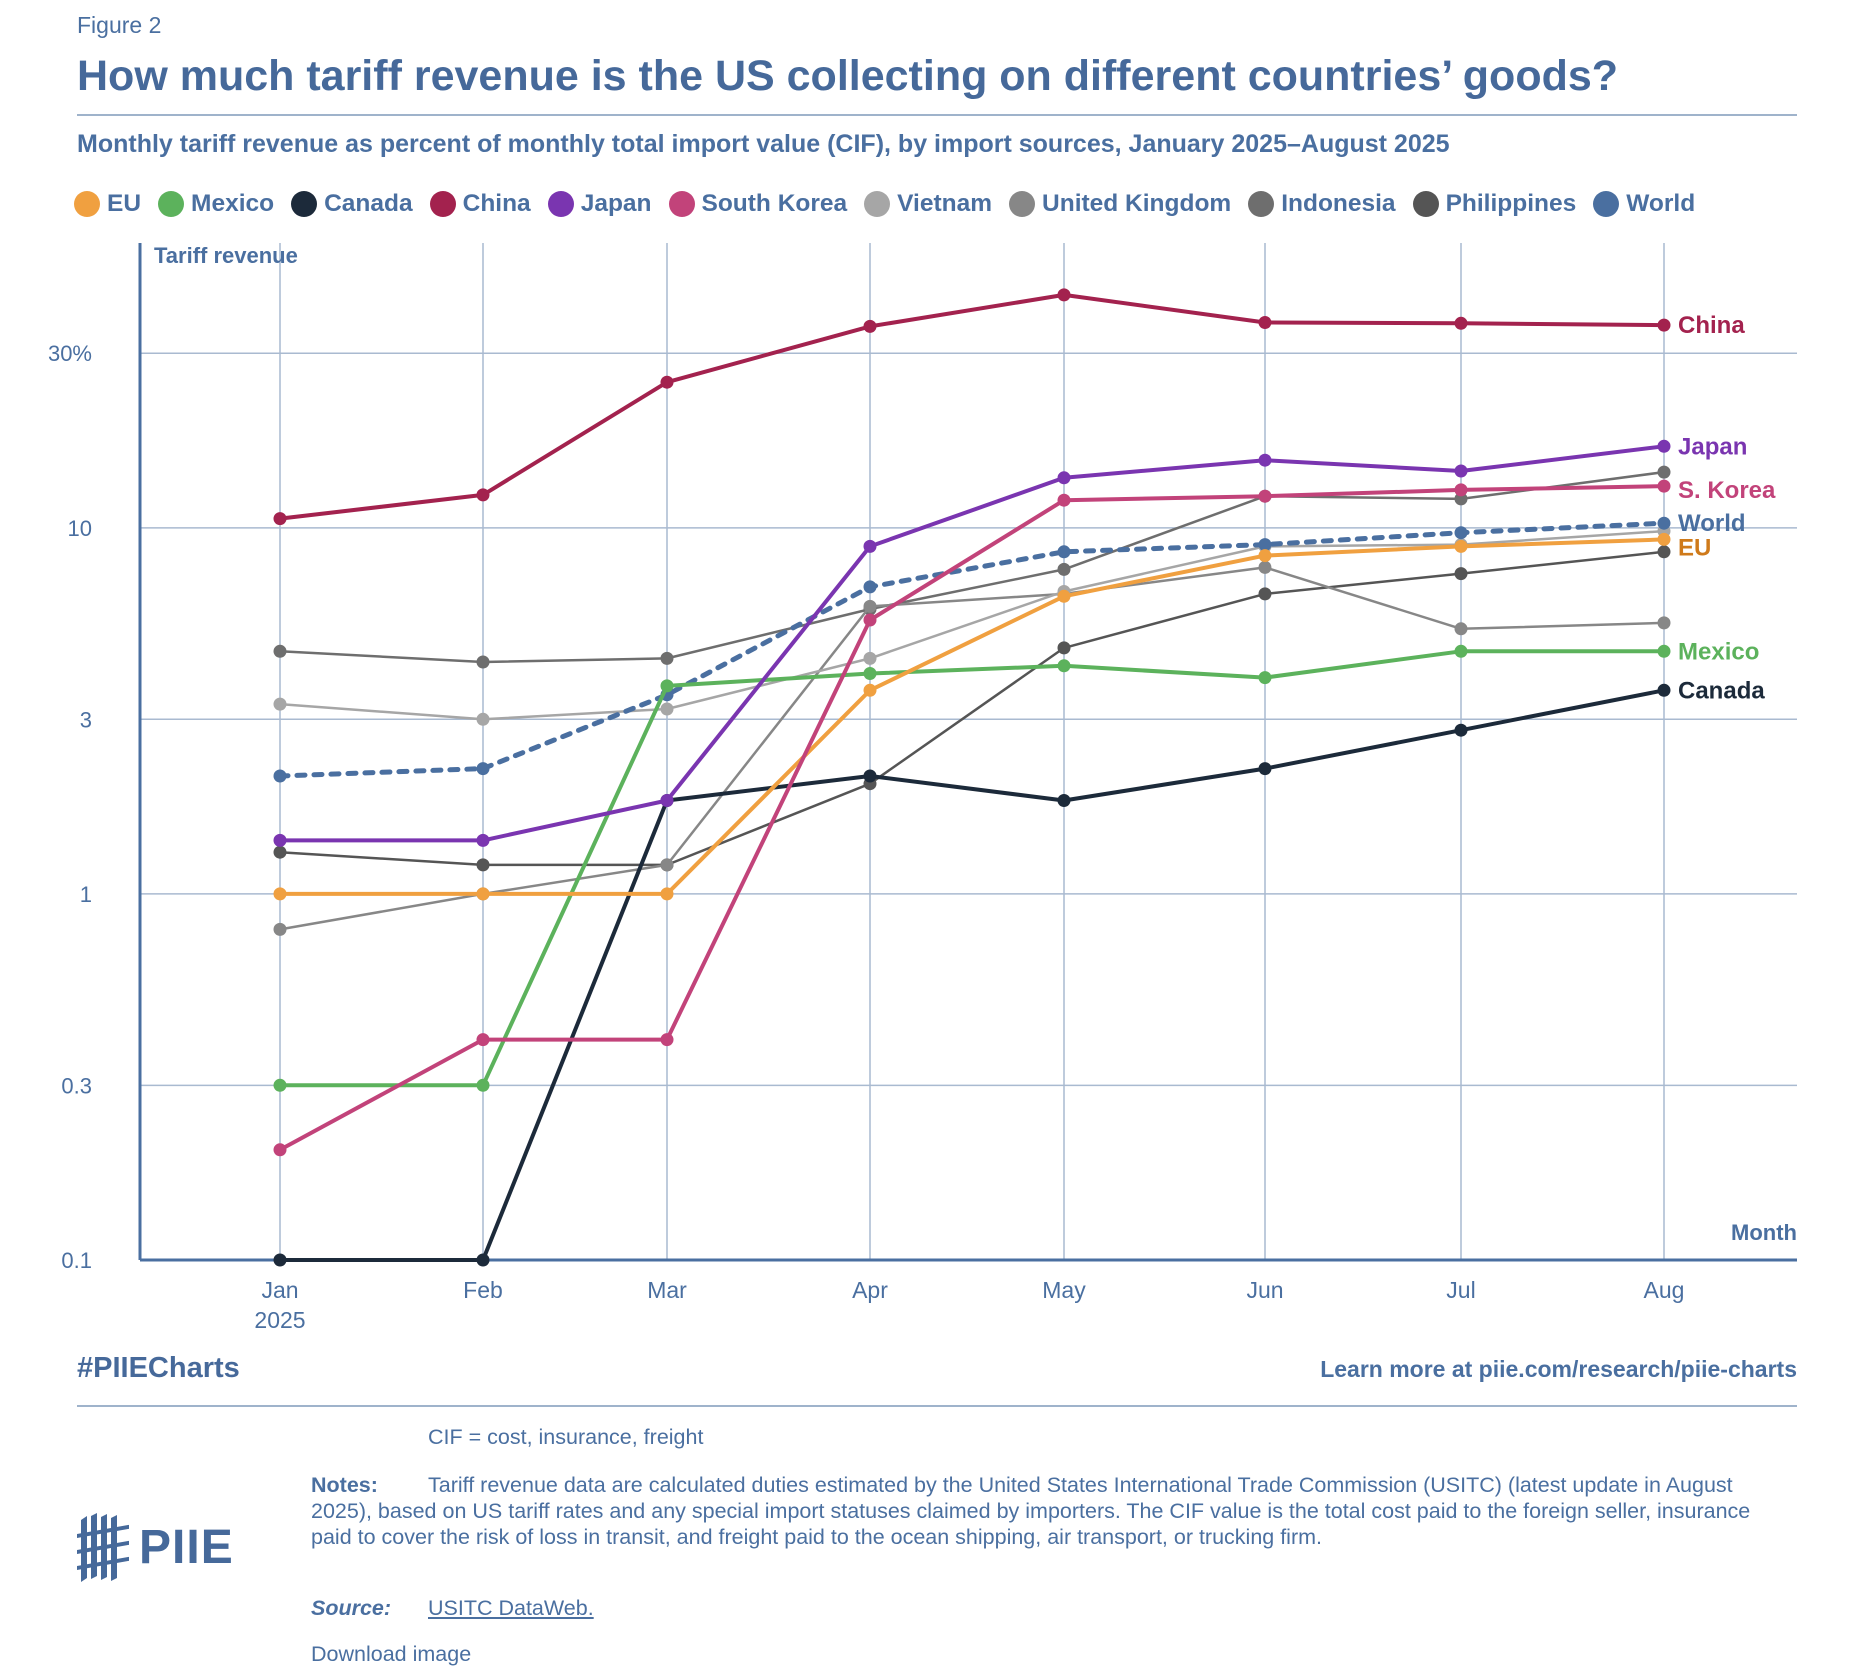 Image resolution: width=1866 pixels, height=1667 pixels. I want to click on series-line-world, so click(972, 649).